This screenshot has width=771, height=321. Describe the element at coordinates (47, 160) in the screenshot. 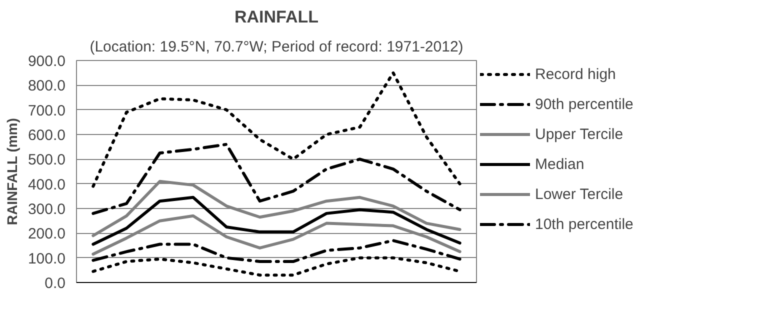

I see `y-tick-label: 500.0` at that location.